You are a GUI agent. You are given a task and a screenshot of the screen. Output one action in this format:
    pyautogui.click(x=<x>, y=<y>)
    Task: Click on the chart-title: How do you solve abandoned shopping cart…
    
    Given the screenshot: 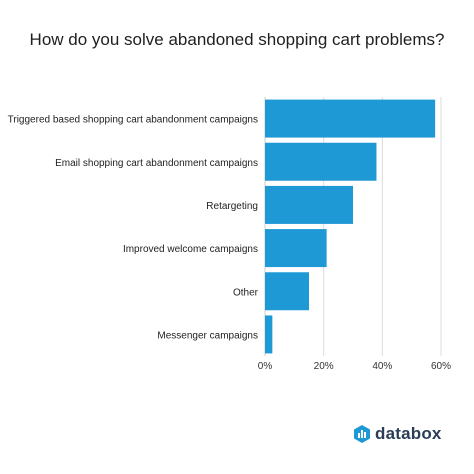 What is the action you would take?
    pyautogui.click(x=237, y=39)
    